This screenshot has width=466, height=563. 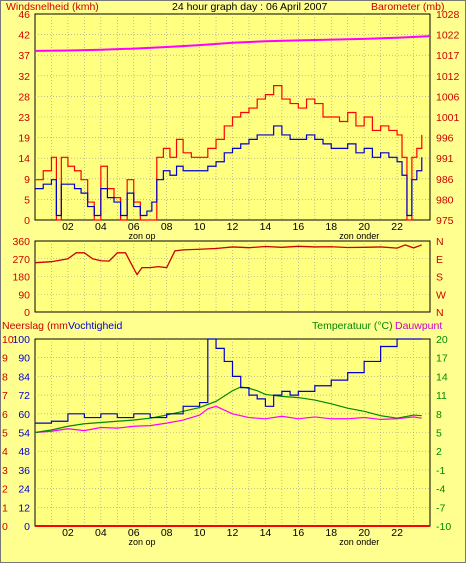 What do you see at coordinates (5, 490) in the screenshot?
I see `rain-tick-label: 2` at bounding box center [5, 490].